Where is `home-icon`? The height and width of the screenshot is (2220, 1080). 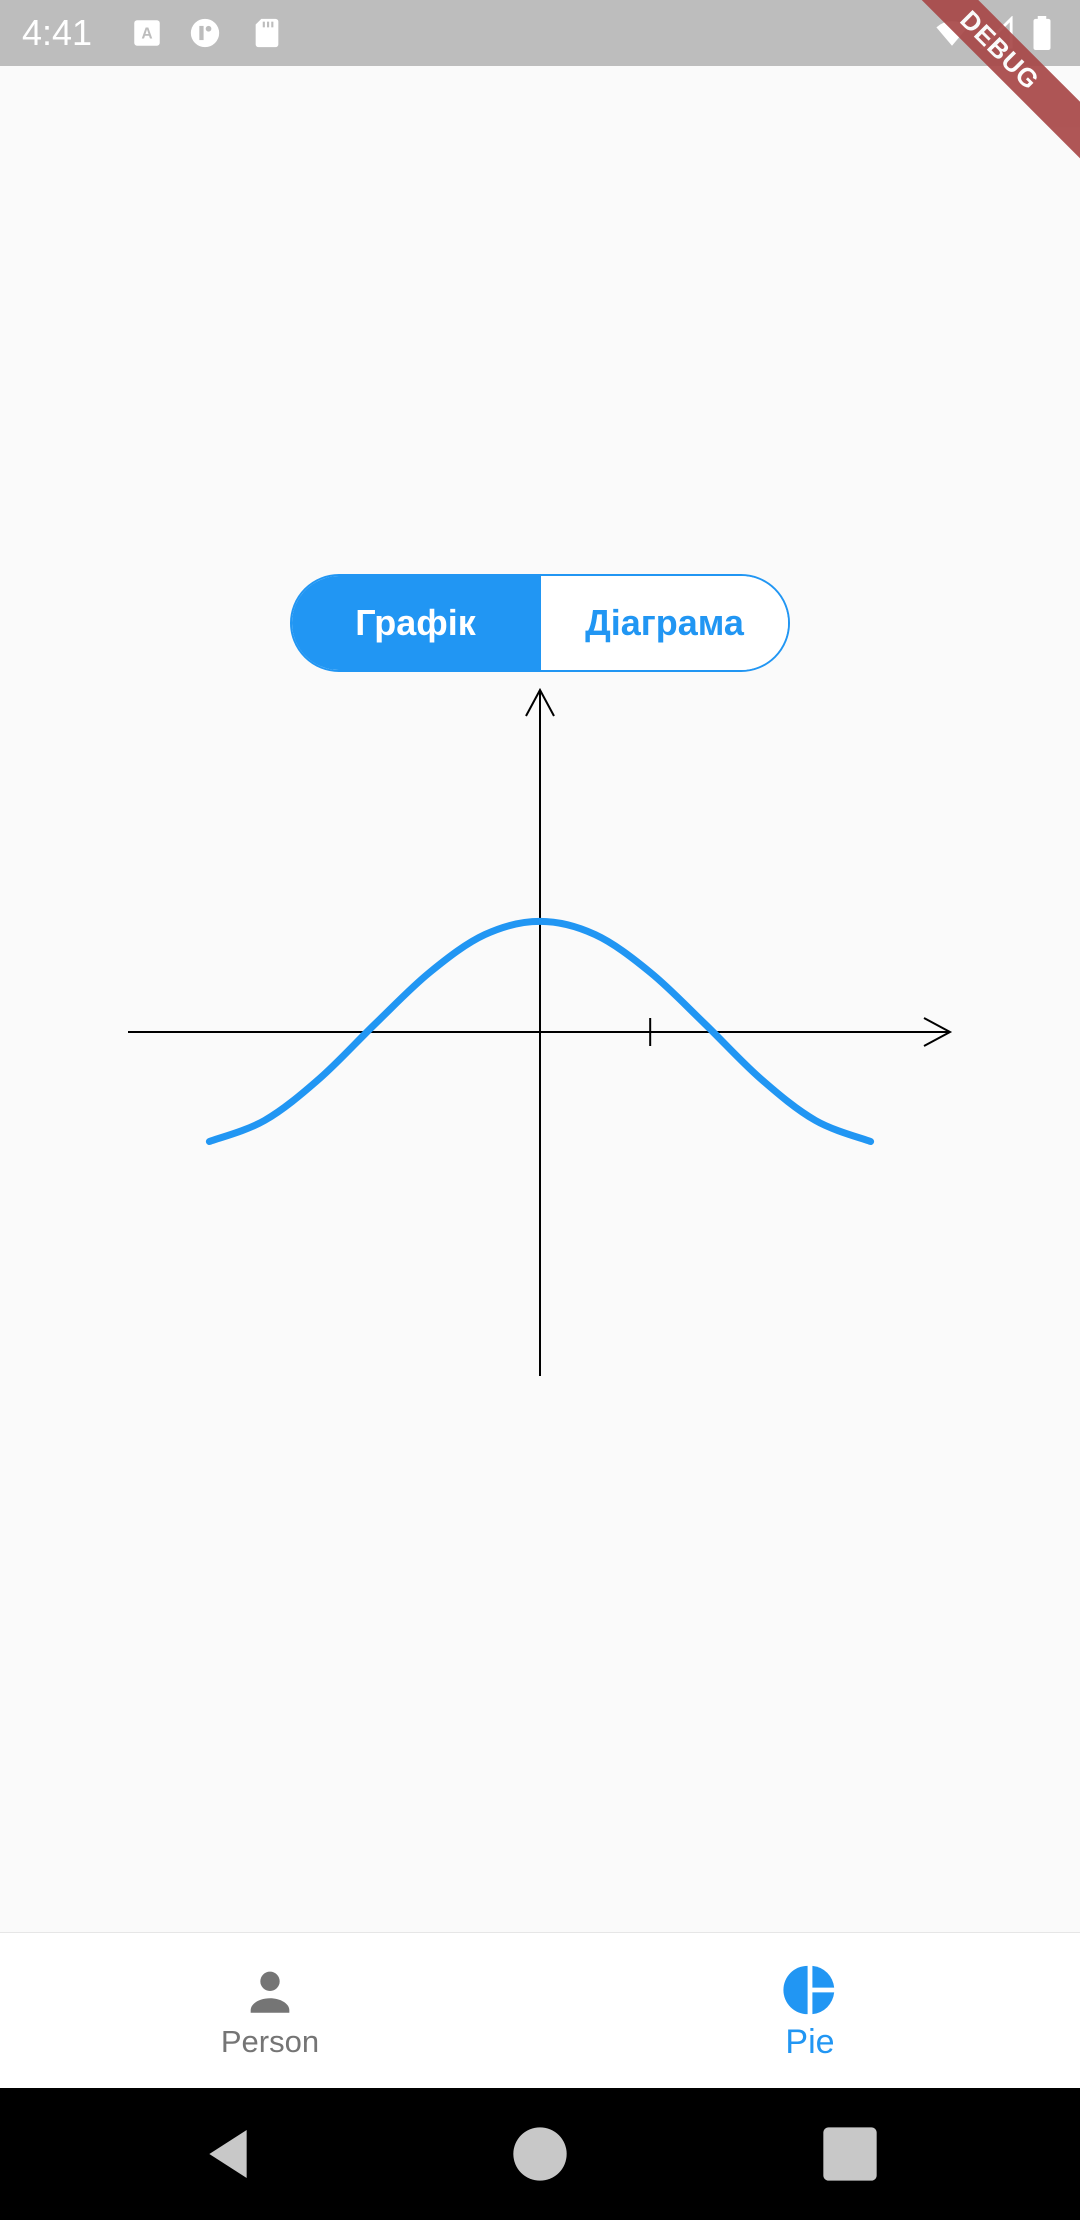 home-icon is located at coordinates (540, 2154).